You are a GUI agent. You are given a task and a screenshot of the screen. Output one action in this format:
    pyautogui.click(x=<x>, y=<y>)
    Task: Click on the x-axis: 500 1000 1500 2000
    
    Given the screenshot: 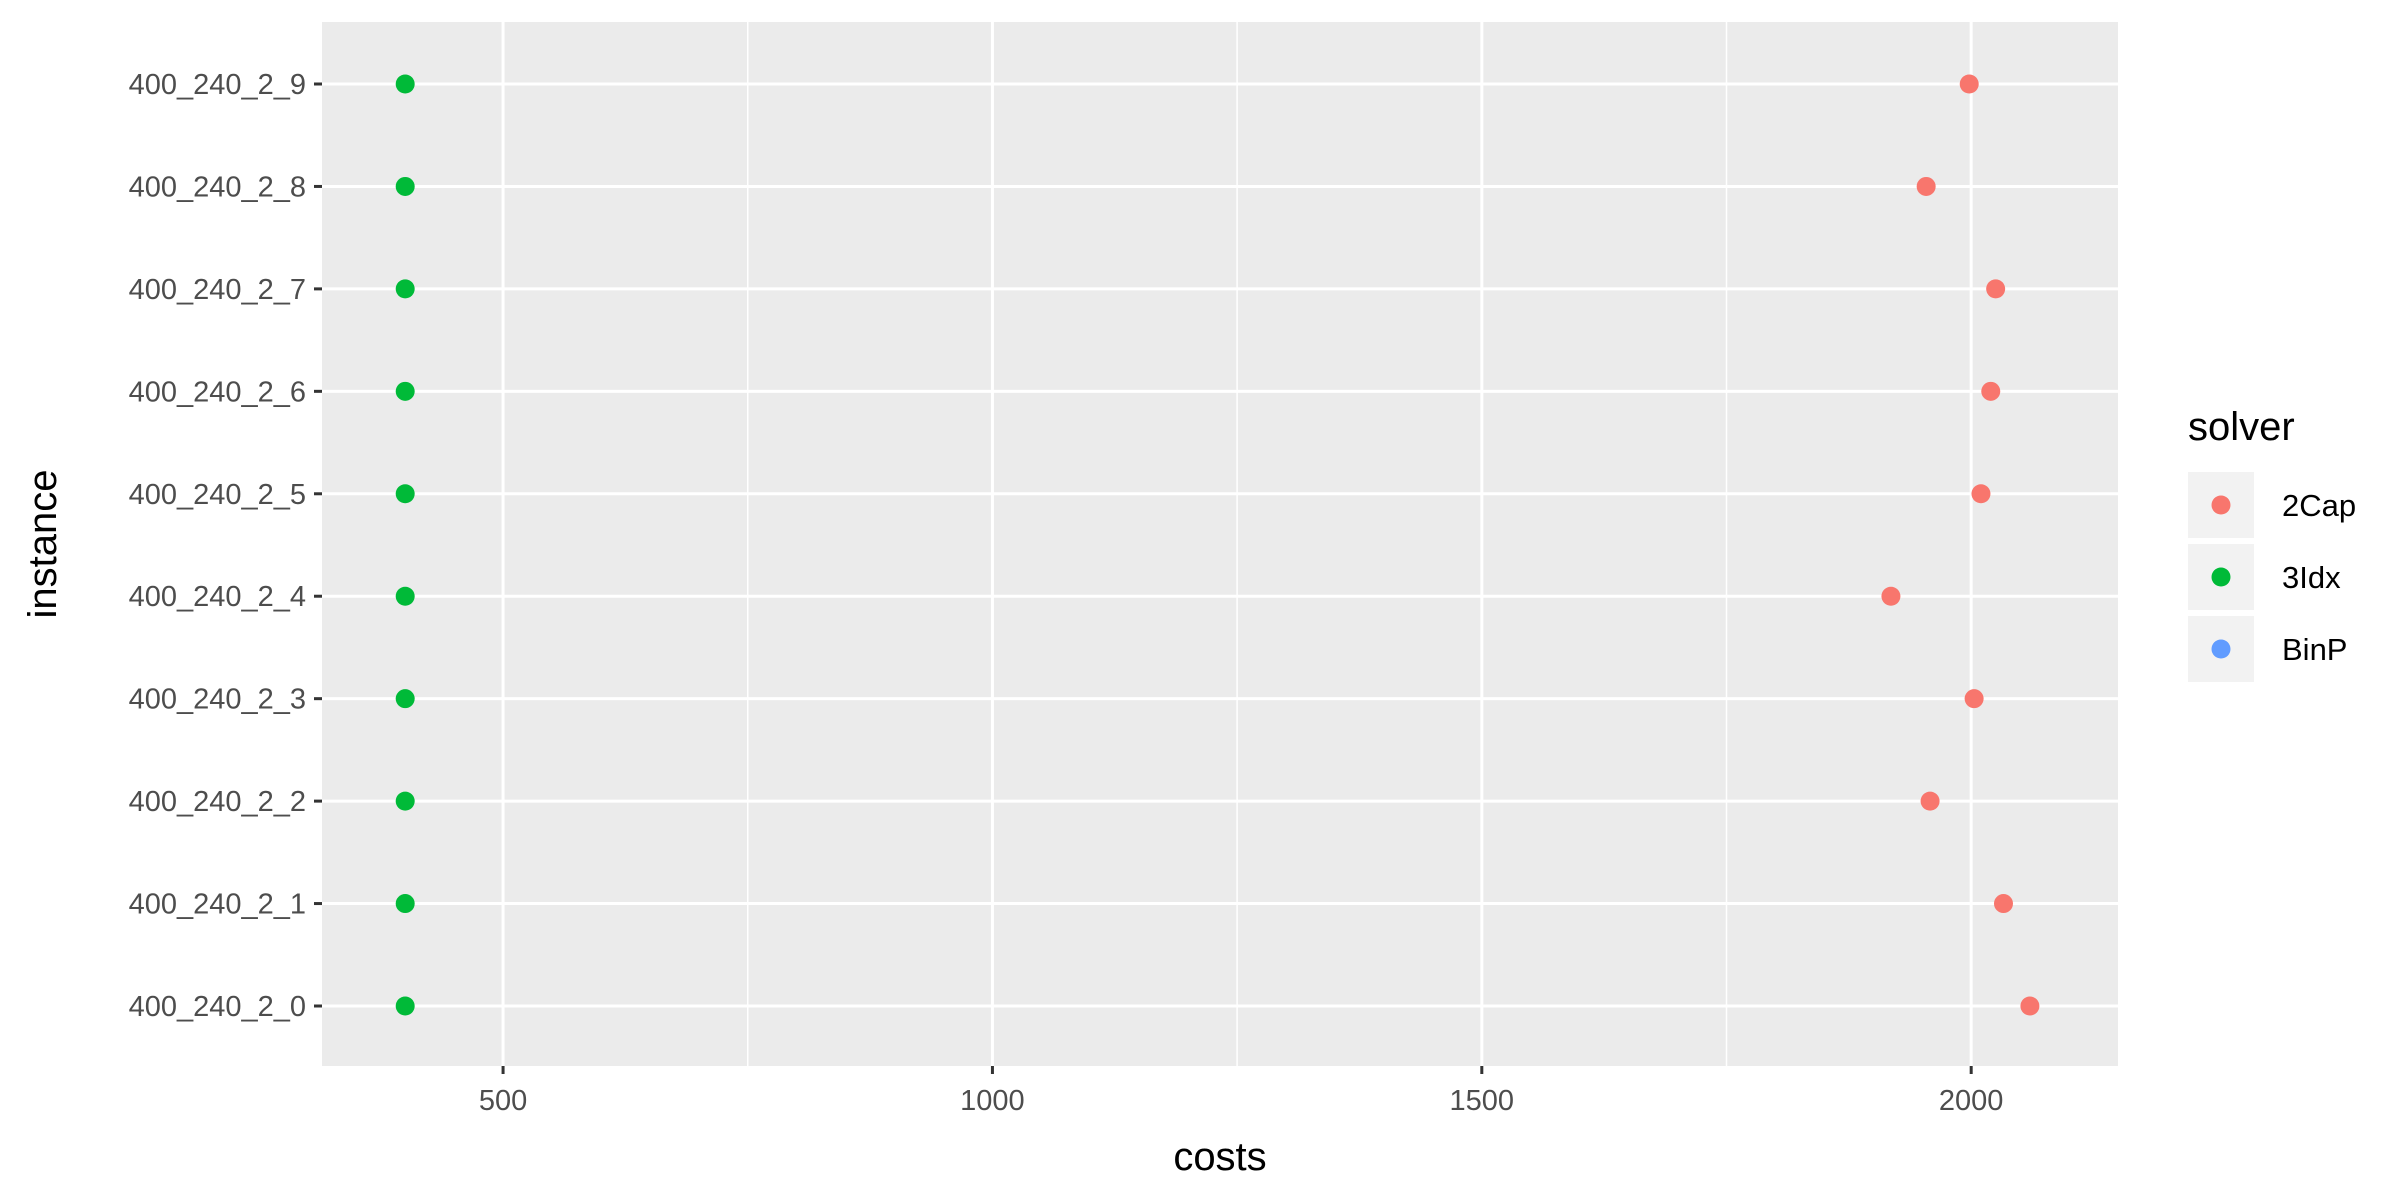 What is the action you would take?
    pyautogui.click(x=1241, y=1091)
    